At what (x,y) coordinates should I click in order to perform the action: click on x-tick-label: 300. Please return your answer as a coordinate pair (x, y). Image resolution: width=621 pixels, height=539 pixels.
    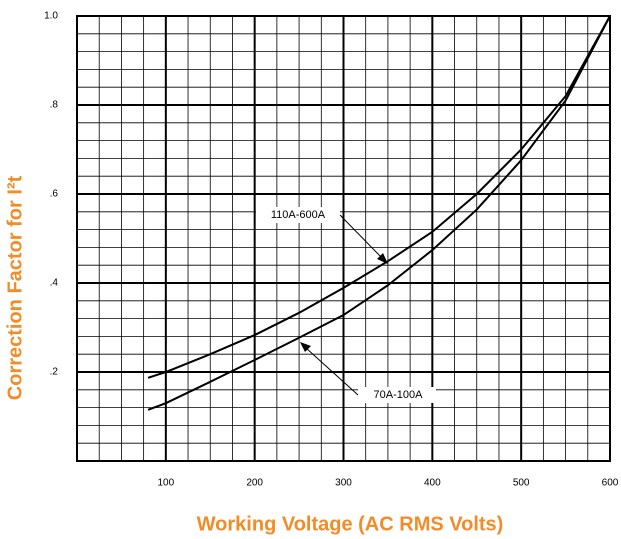
    Looking at the image, I should click on (343, 483).